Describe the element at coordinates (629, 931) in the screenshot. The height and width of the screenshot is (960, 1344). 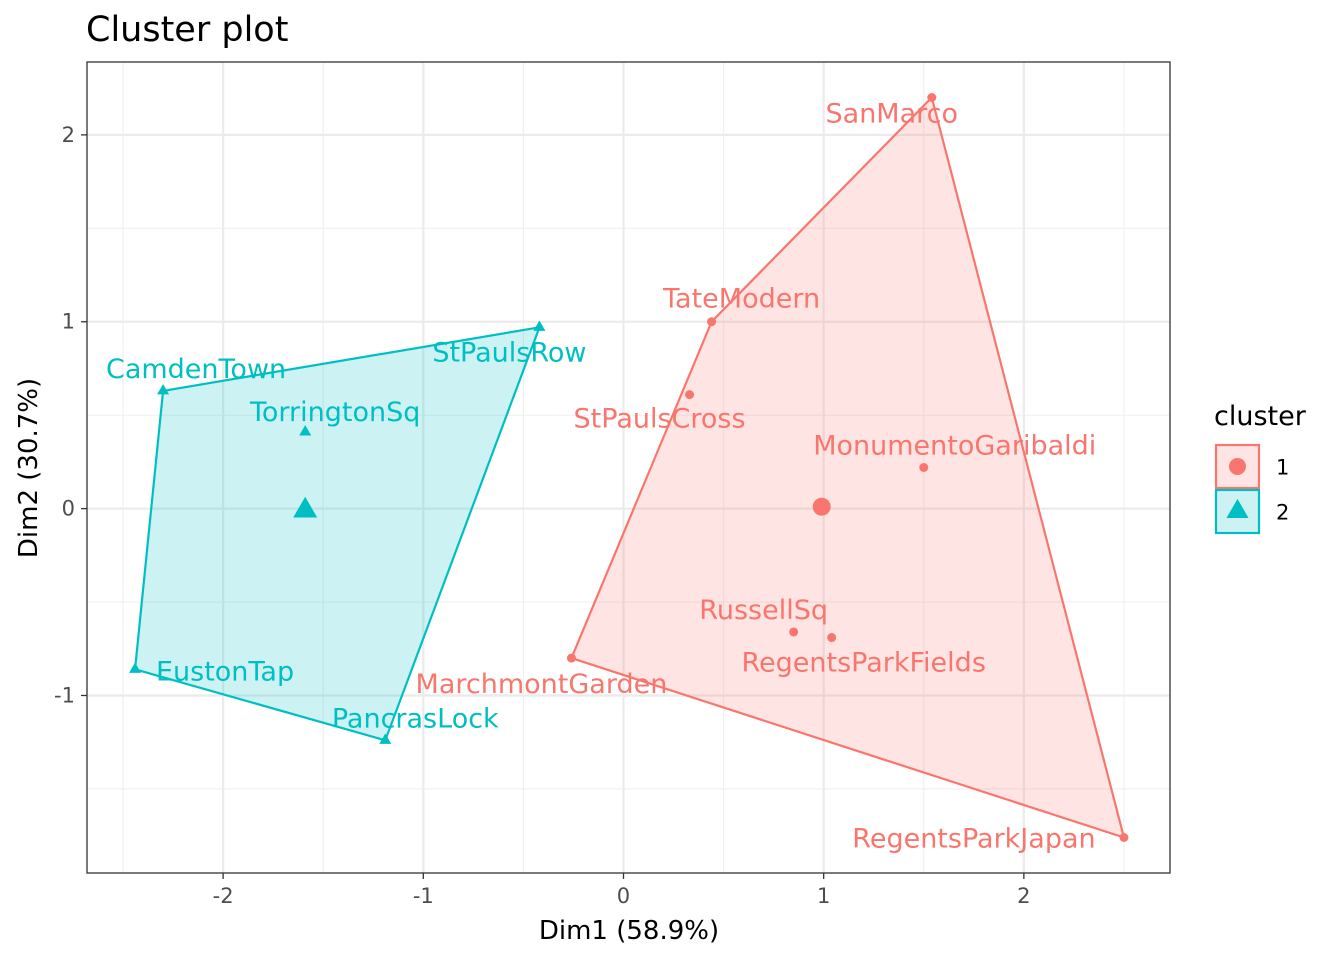
I see `x-axis-title: Dim1 (58.9%)` at that location.